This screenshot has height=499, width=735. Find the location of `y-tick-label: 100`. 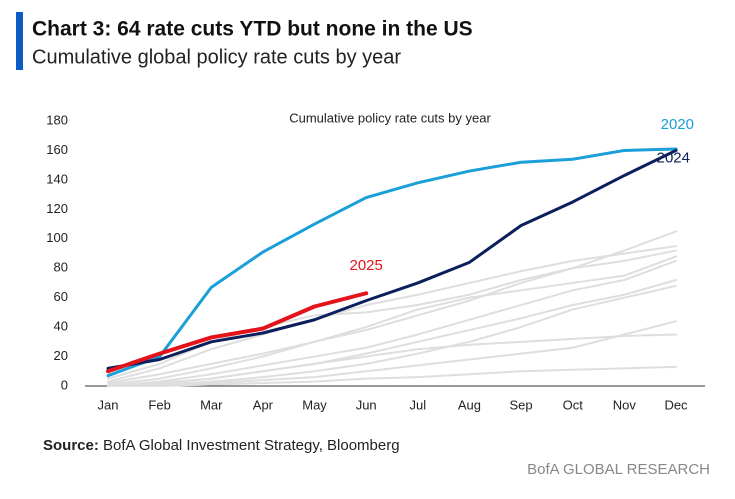

y-tick-label: 100 is located at coordinates (57, 237).